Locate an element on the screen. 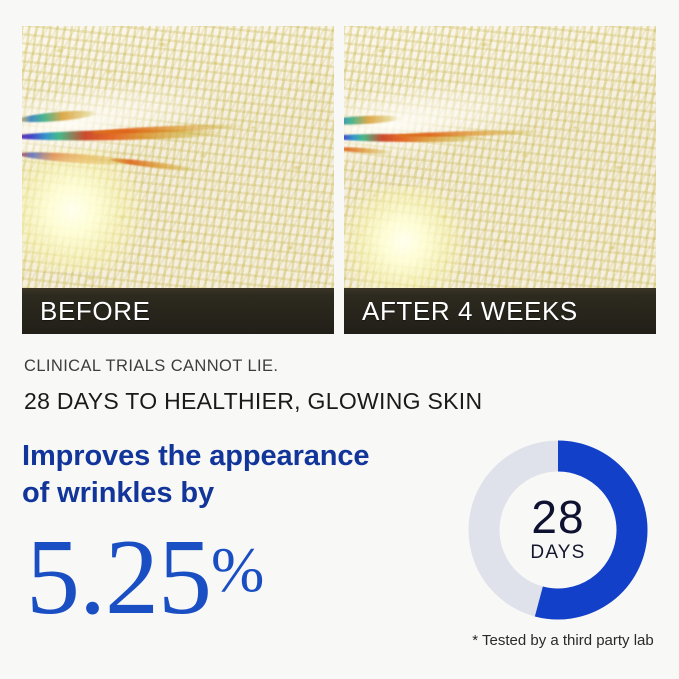 The width and height of the screenshot is (679, 679). panel-label-text-before: BEFORE is located at coordinates (95, 310).